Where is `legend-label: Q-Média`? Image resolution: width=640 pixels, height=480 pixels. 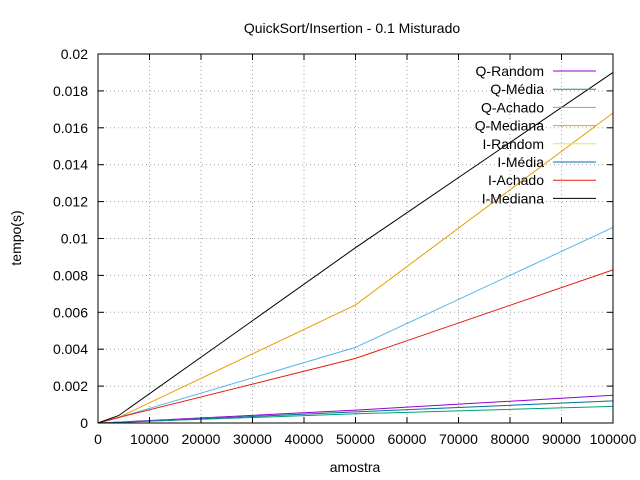
legend-label: Q-Média is located at coordinates (517, 89).